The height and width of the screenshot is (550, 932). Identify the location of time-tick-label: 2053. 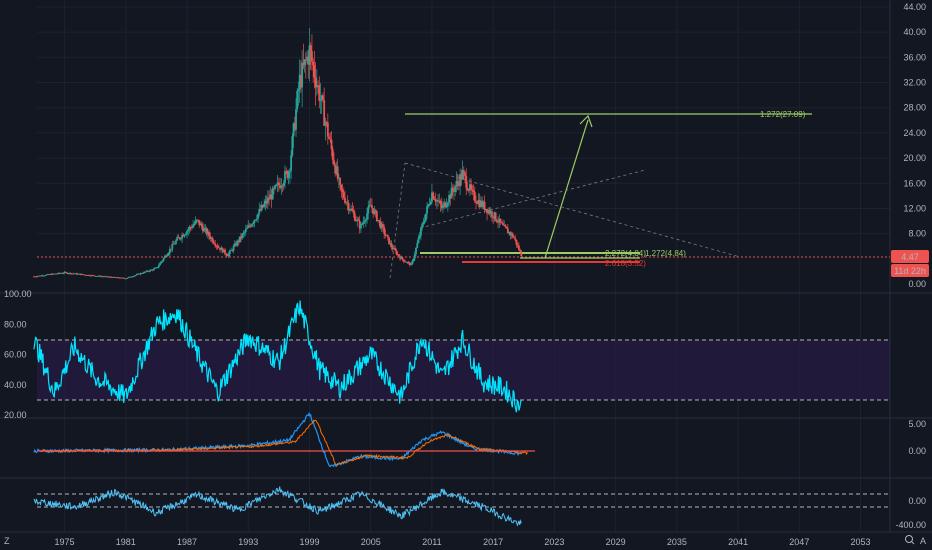
(861, 542).